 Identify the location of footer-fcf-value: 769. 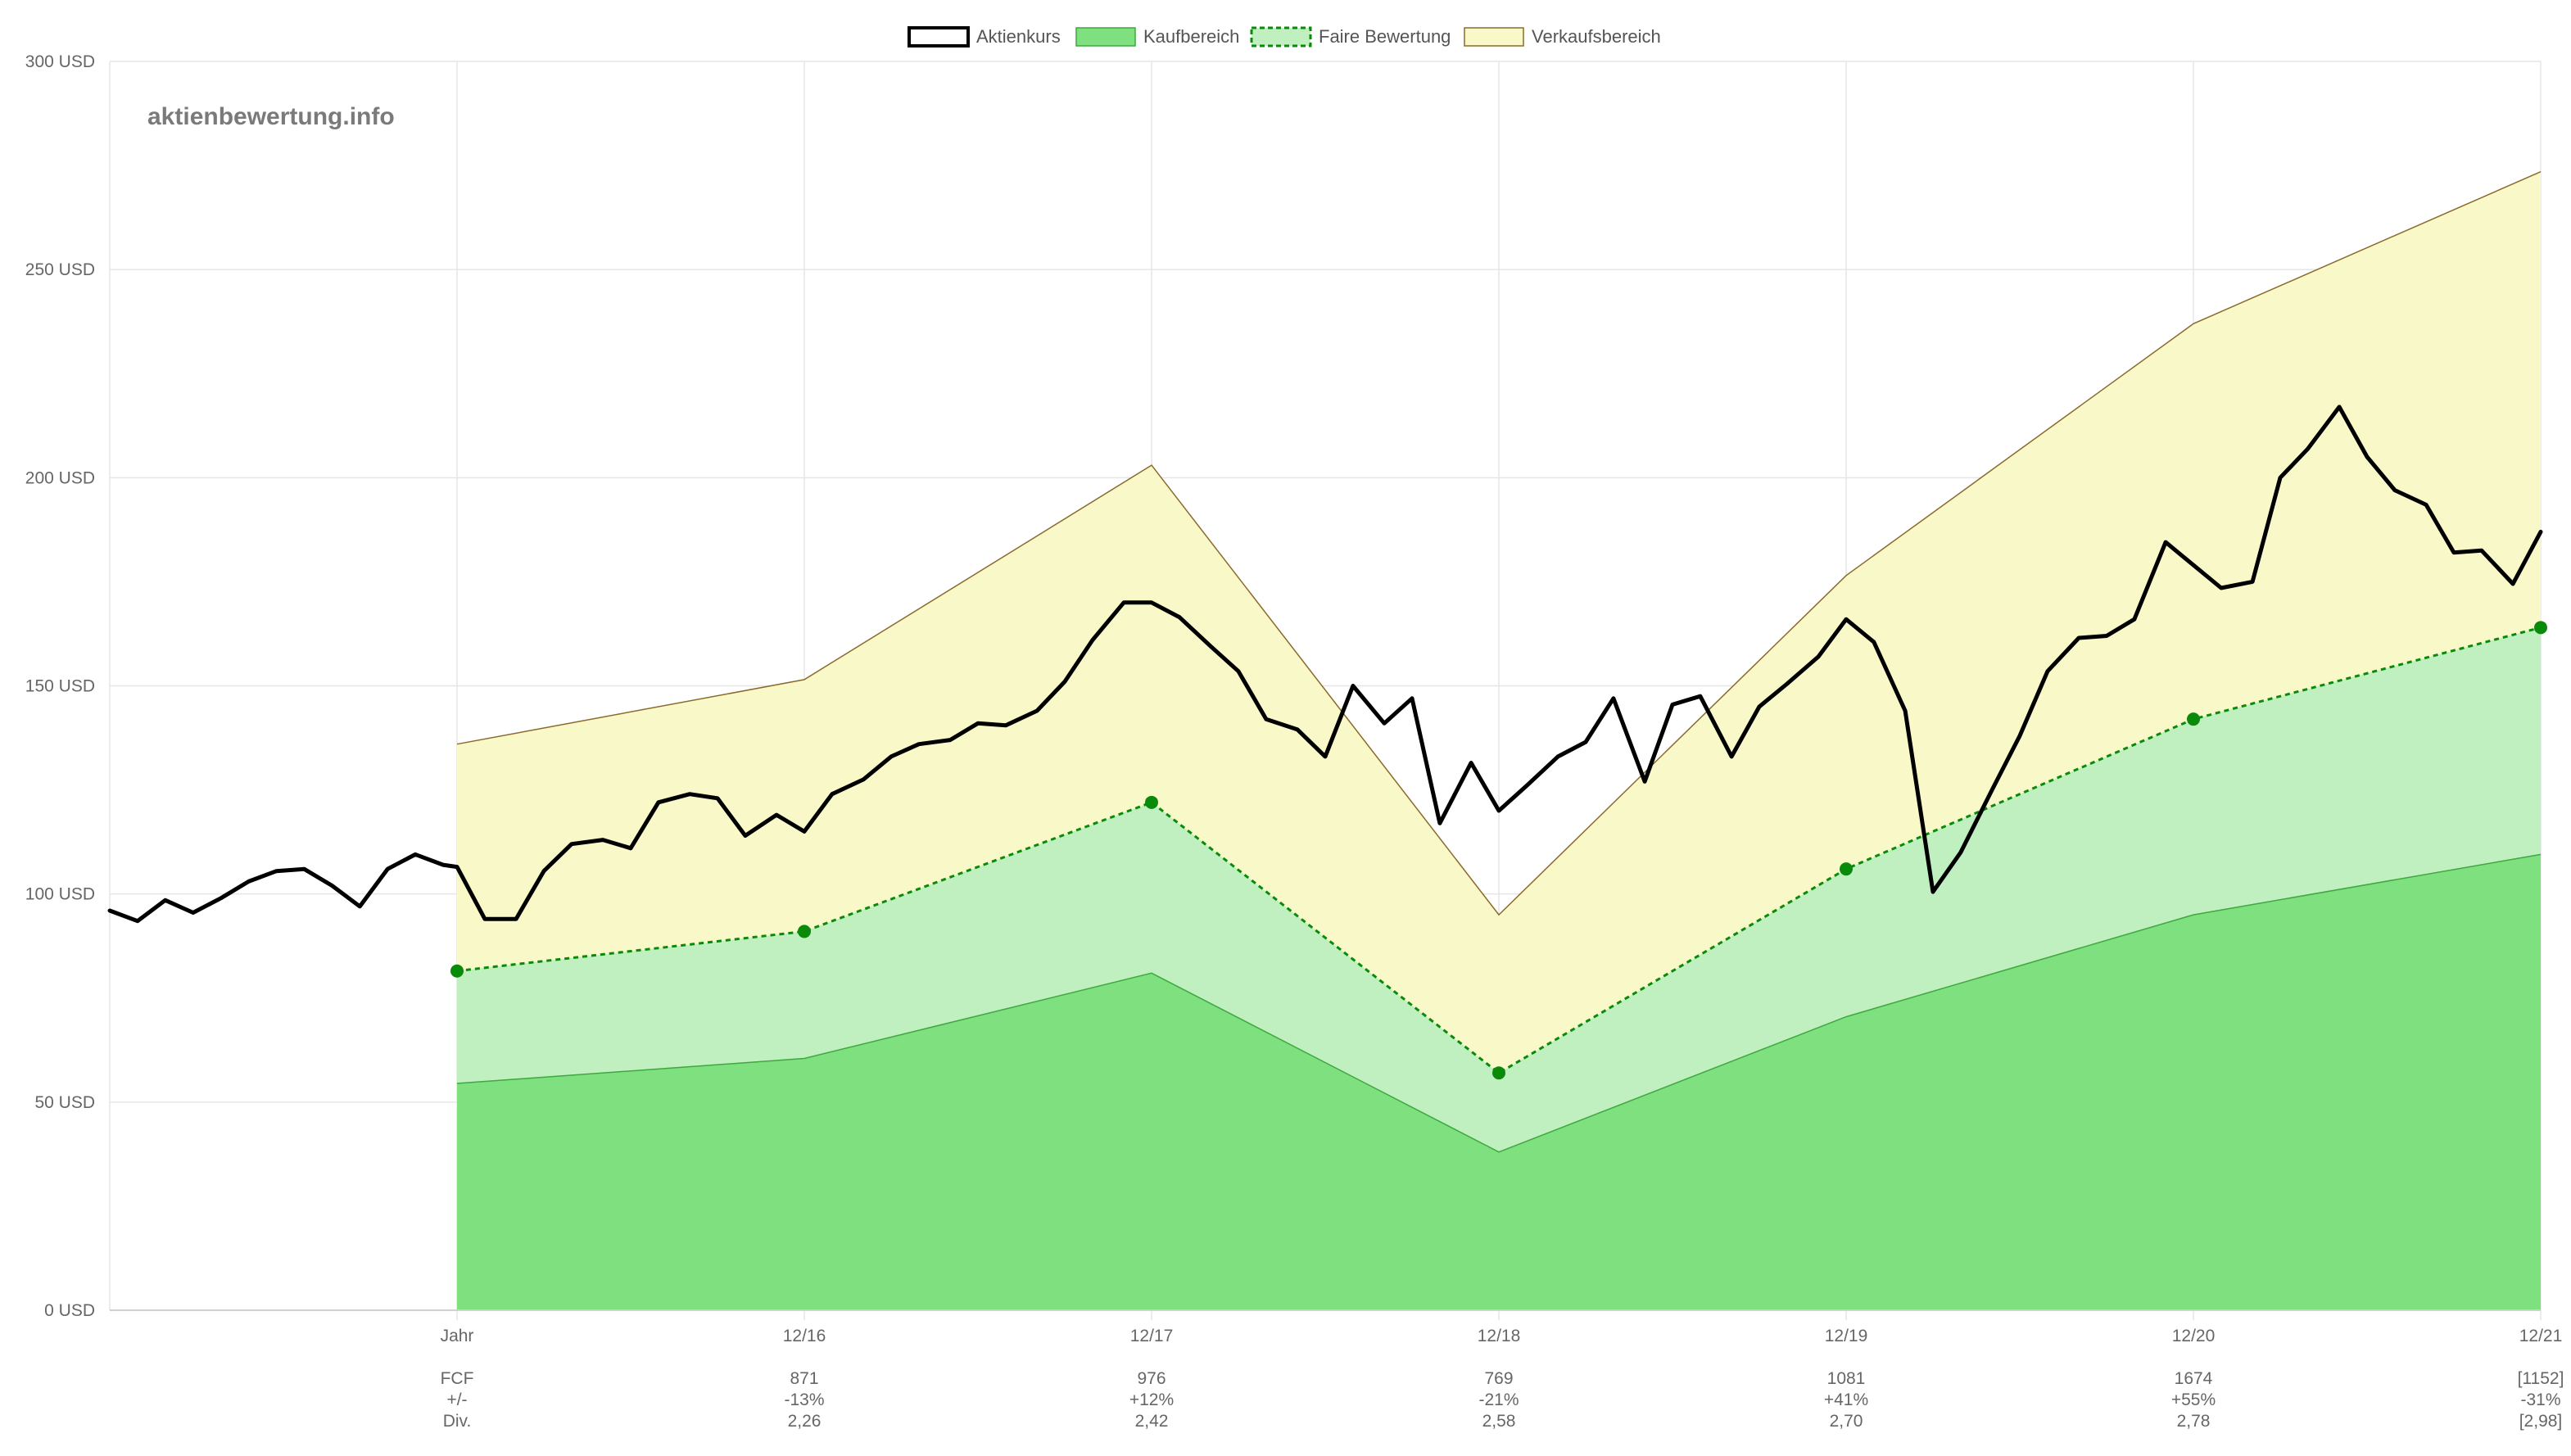
(1498, 1379).